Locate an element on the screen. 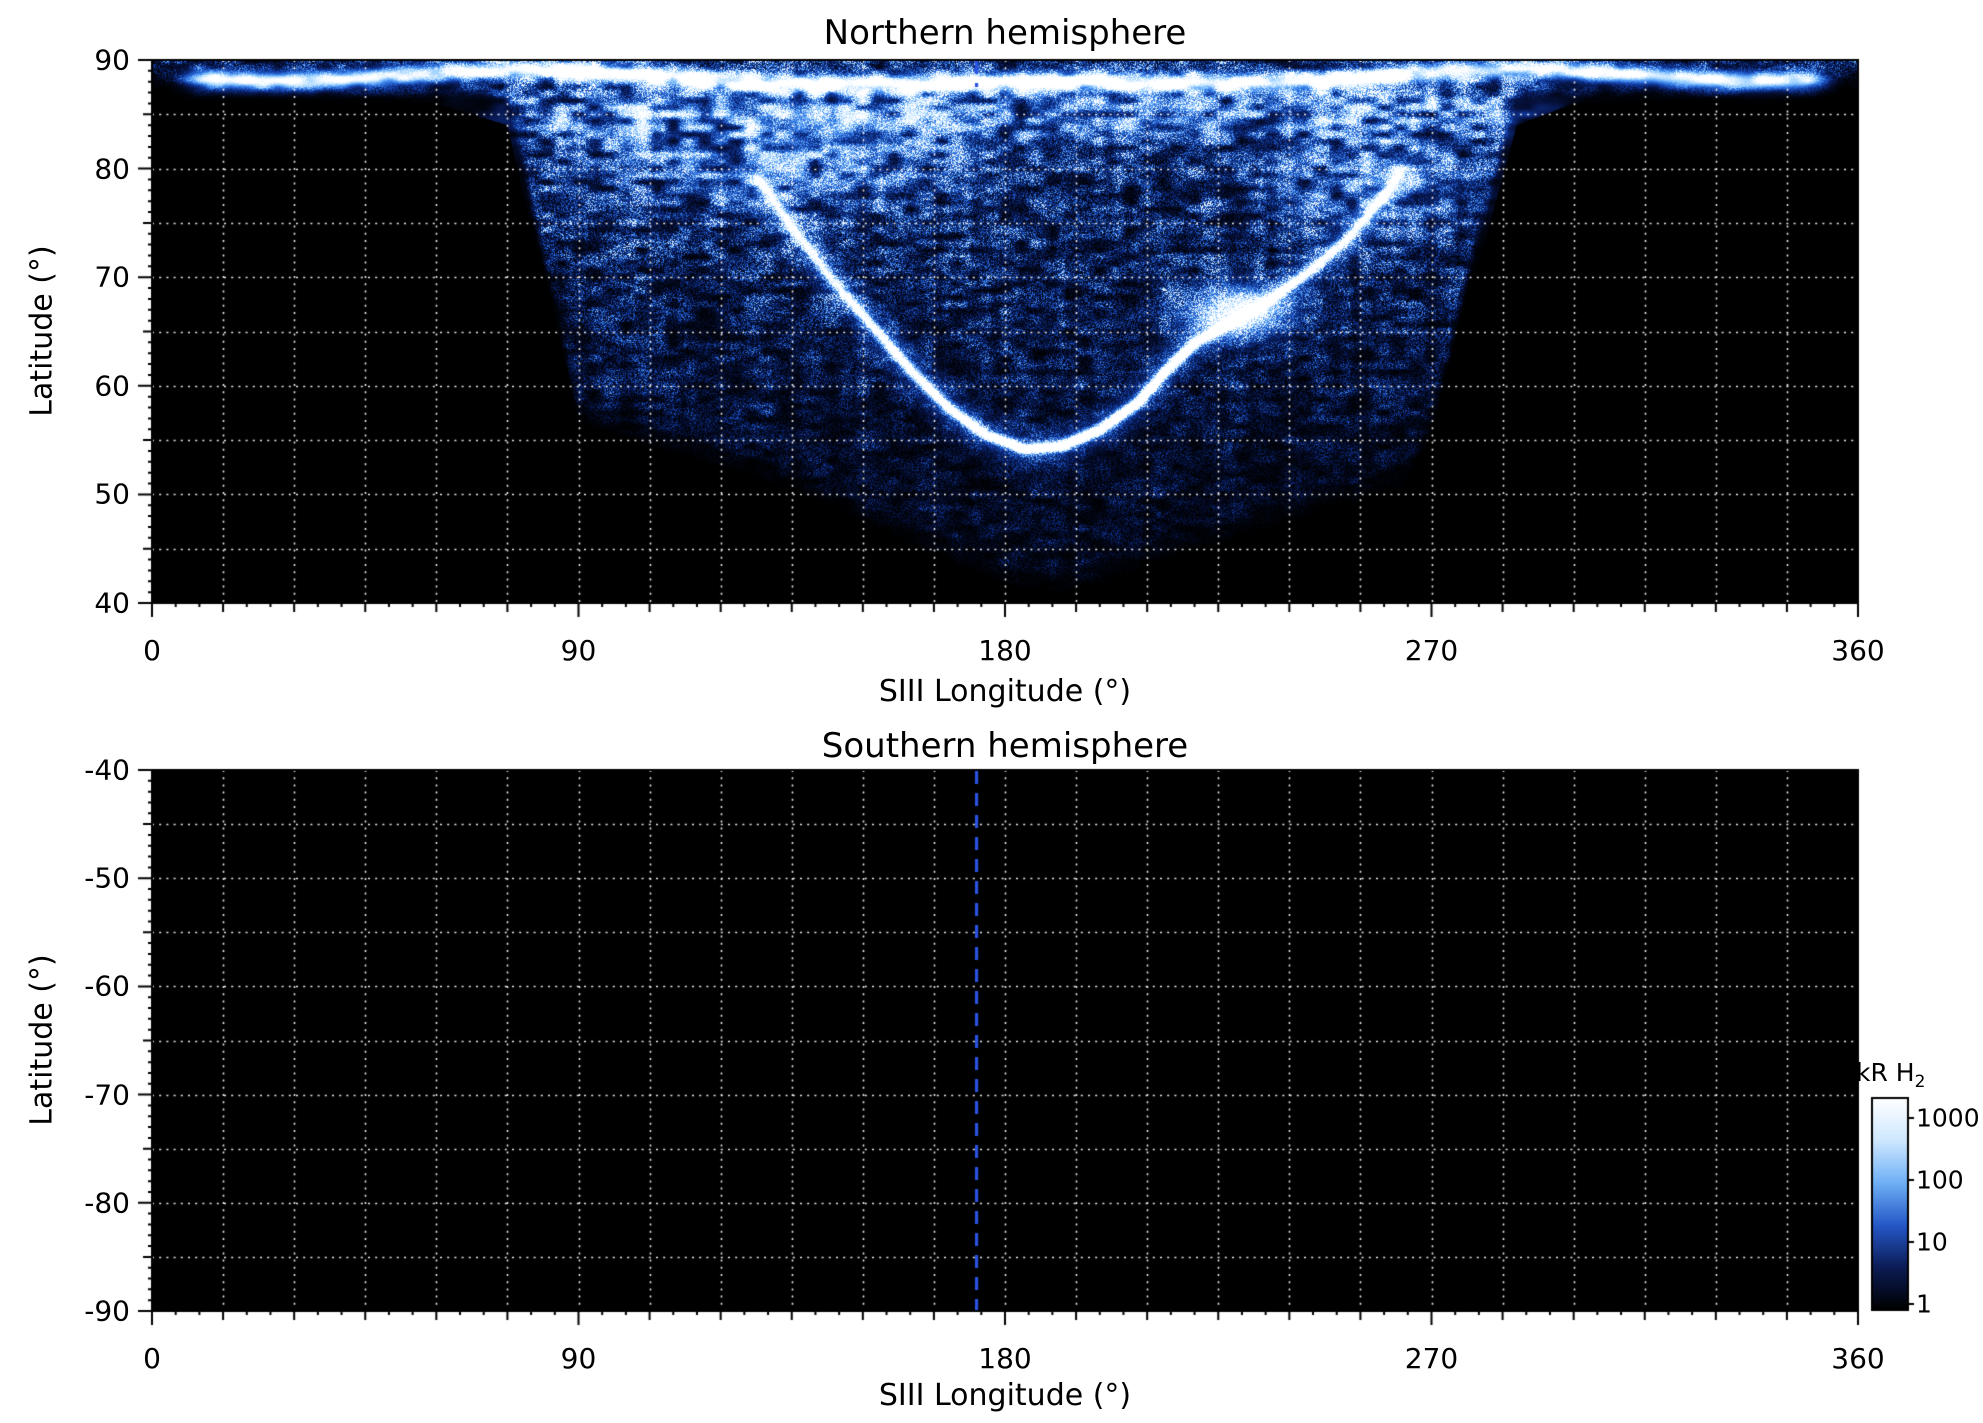 This screenshot has width=1983, height=1423. north-xaxis-label: SIII Longitude (°) is located at coordinates (1005, 691).